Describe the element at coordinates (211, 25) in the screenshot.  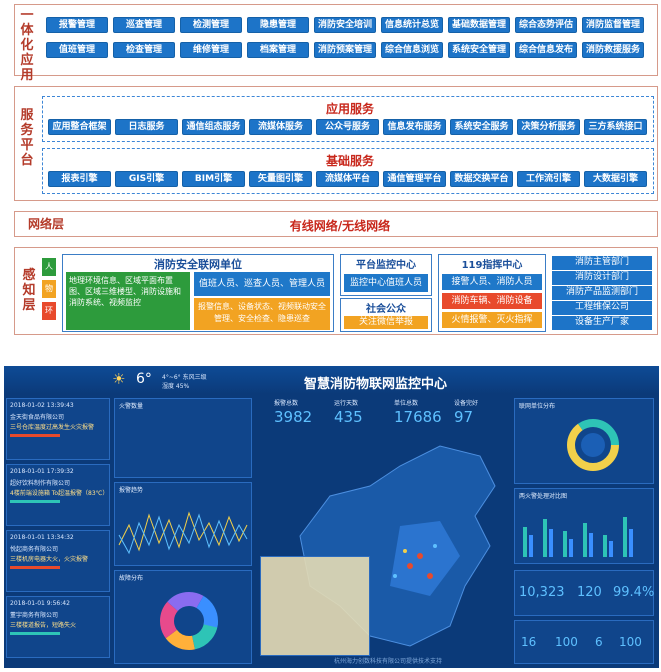
I see `app-module-1-3: 检测管理` at that location.